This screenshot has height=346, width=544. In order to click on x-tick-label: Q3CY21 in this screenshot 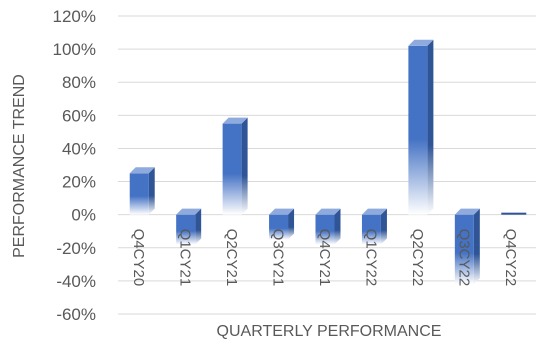, I will do `click(278, 258)`.